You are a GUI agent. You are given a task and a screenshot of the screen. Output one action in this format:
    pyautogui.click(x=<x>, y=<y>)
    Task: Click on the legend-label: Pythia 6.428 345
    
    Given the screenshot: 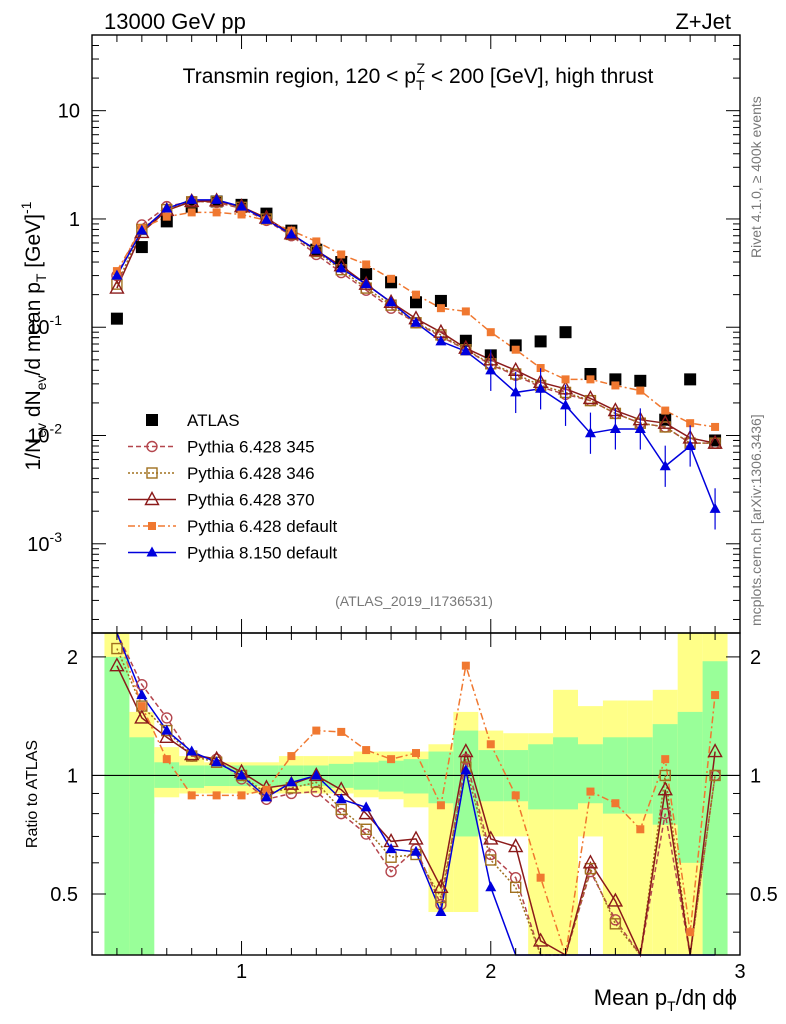 What is the action you would take?
    pyautogui.click(x=251, y=447)
    